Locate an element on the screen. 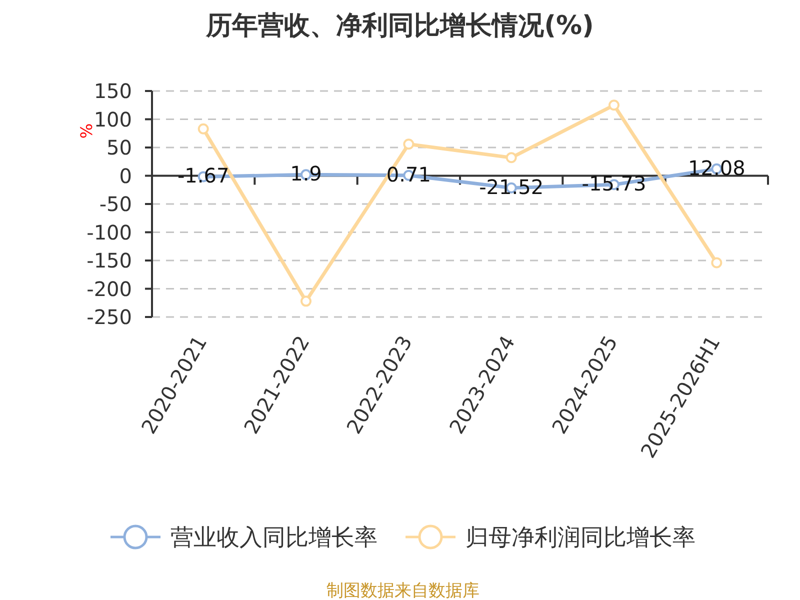 The image size is (800, 600). y-axis-title: % is located at coordinates (86, 131).